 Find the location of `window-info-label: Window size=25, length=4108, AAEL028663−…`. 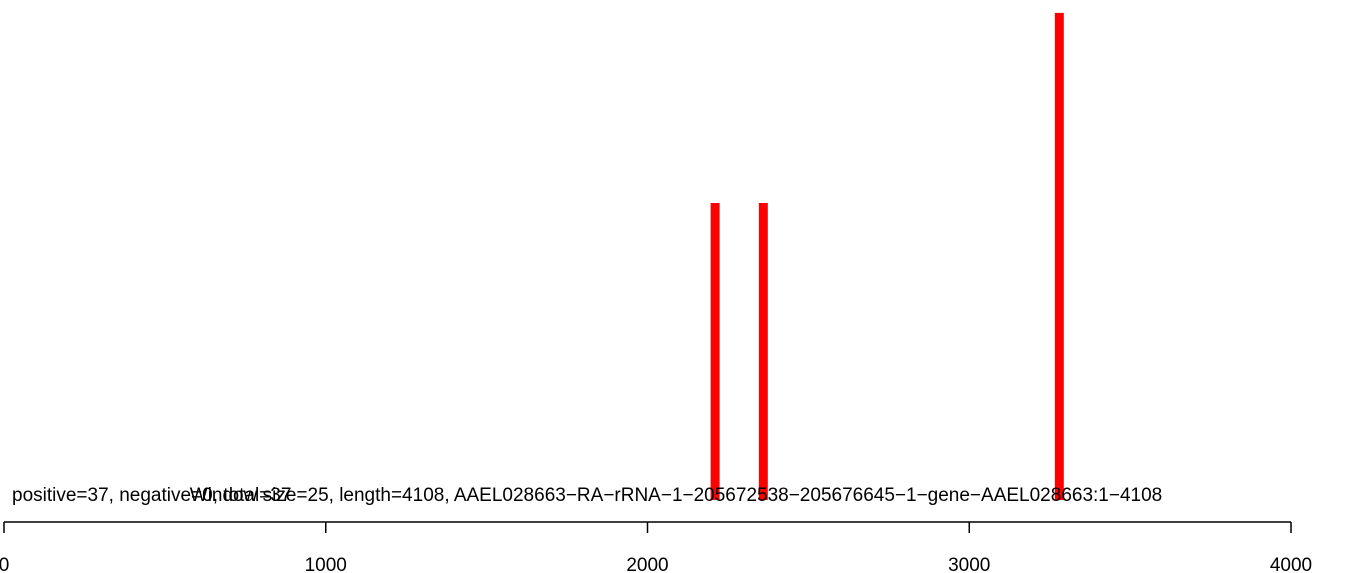

window-info-label: Window size=25, length=4108, AAEL028663−… is located at coordinates (676, 495).